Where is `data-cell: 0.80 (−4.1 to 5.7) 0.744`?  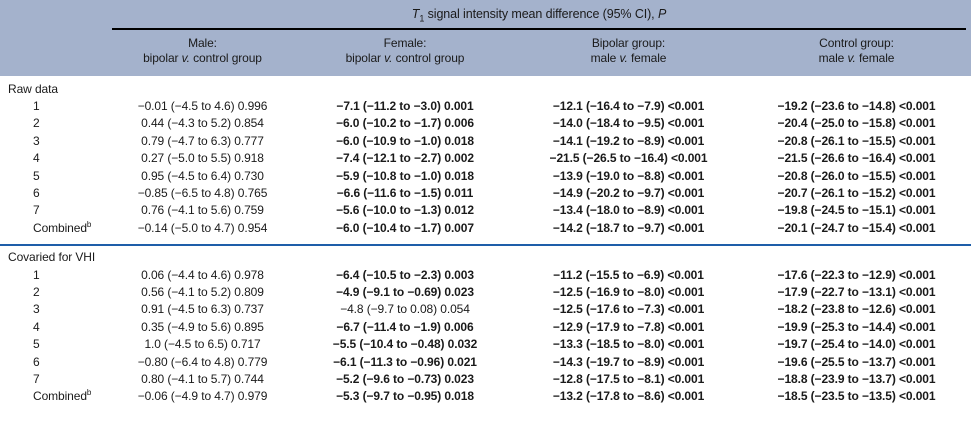 data-cell: 0.80 (−4.1 to 5.7) 0.744 is located at coordinates (202, 379).